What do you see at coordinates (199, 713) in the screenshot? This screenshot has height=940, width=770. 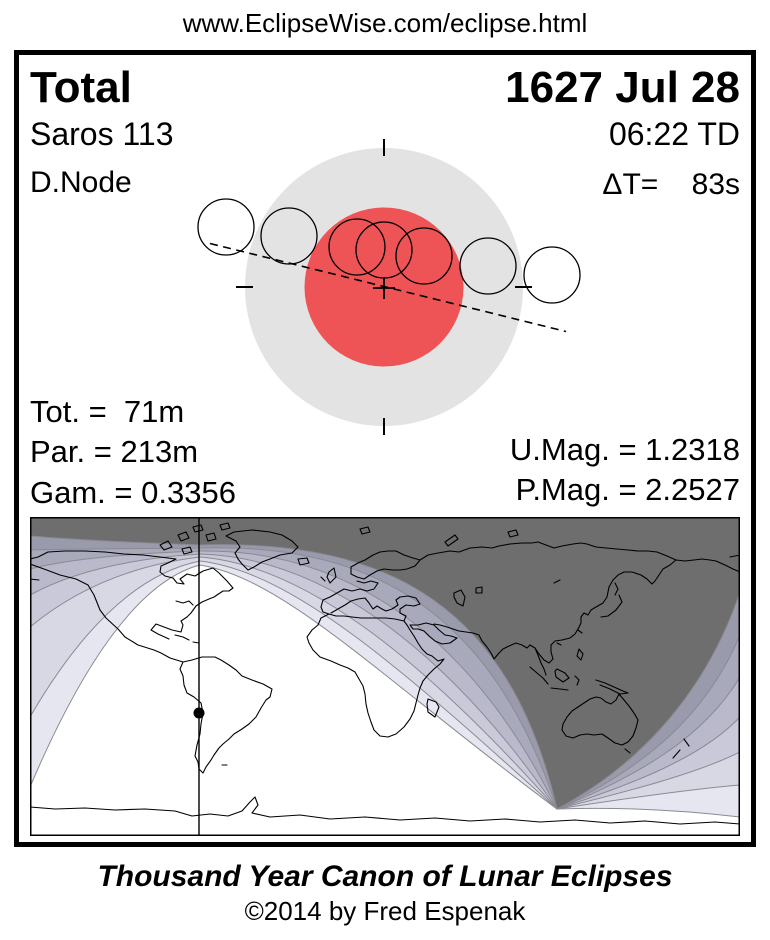 I see `greatest-eclipse-zenith-dot` at bounding box center [199, 713].